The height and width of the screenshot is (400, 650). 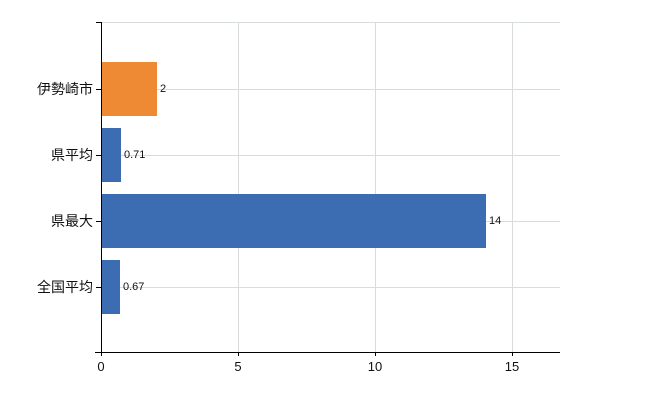 I want to click on category-label-県平均: 県平均, so click(x=72, y=155).